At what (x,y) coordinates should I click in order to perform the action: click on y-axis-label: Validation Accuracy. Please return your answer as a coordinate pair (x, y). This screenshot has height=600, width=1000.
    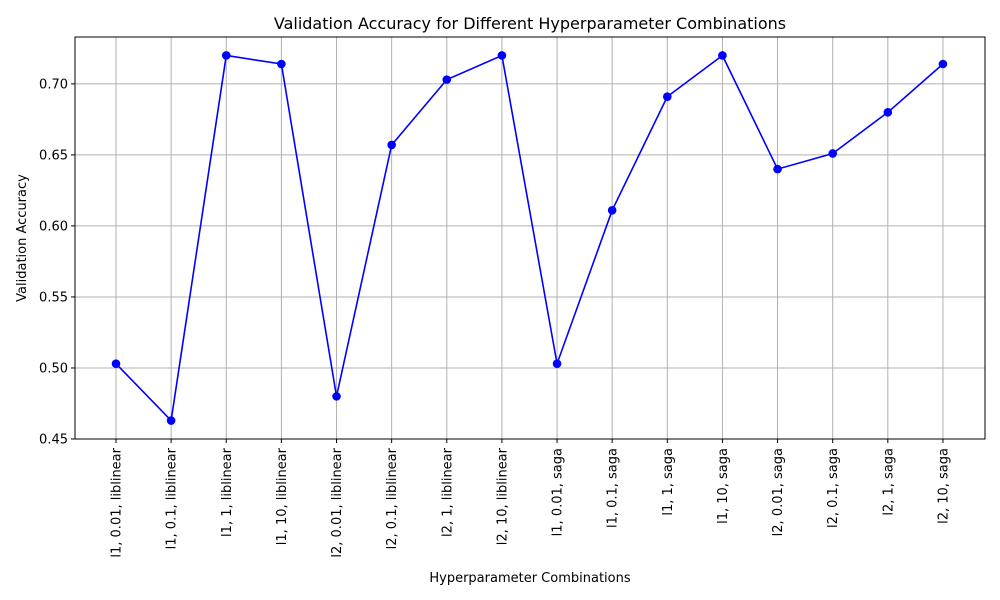
    Looking at the image, I should click on (22, 238).